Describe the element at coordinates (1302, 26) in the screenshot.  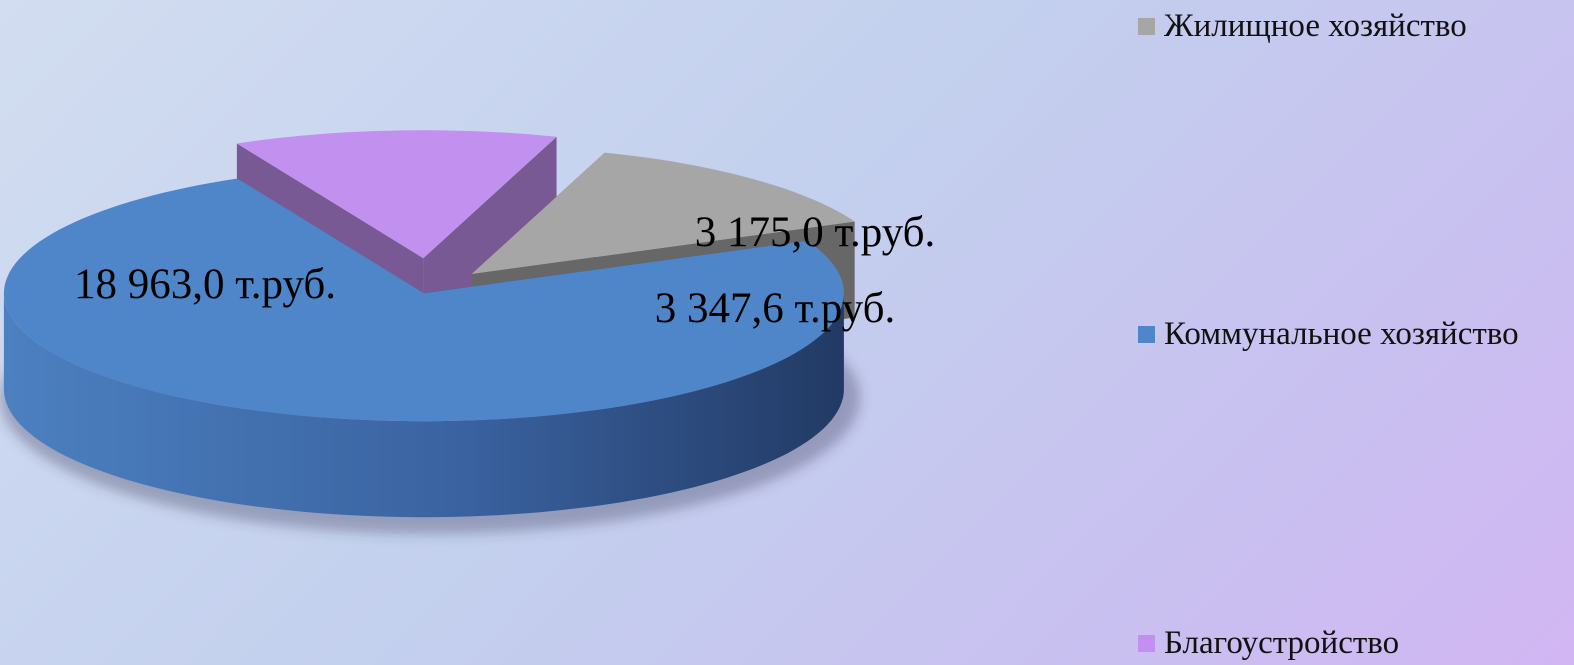
I see `legend-item-housing: Жилищное хозяйство` at that location.